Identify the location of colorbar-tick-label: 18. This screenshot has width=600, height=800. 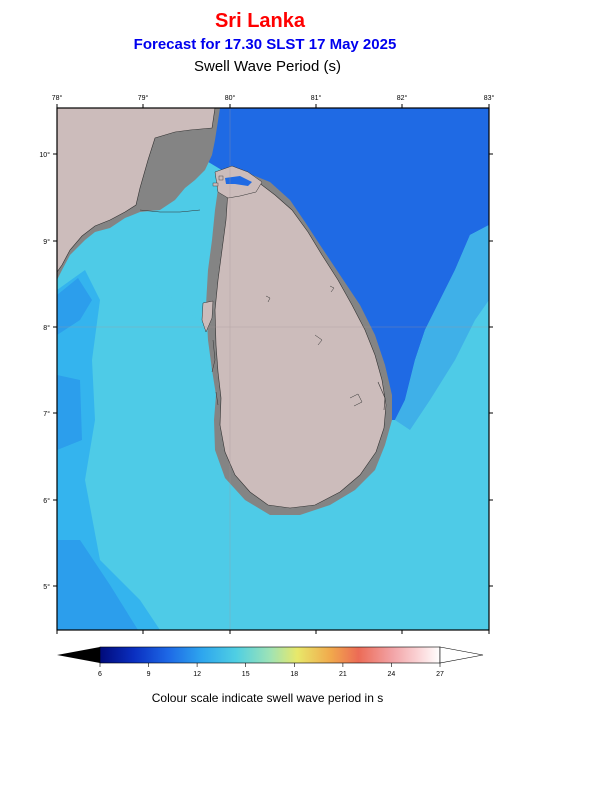
(294, 674).